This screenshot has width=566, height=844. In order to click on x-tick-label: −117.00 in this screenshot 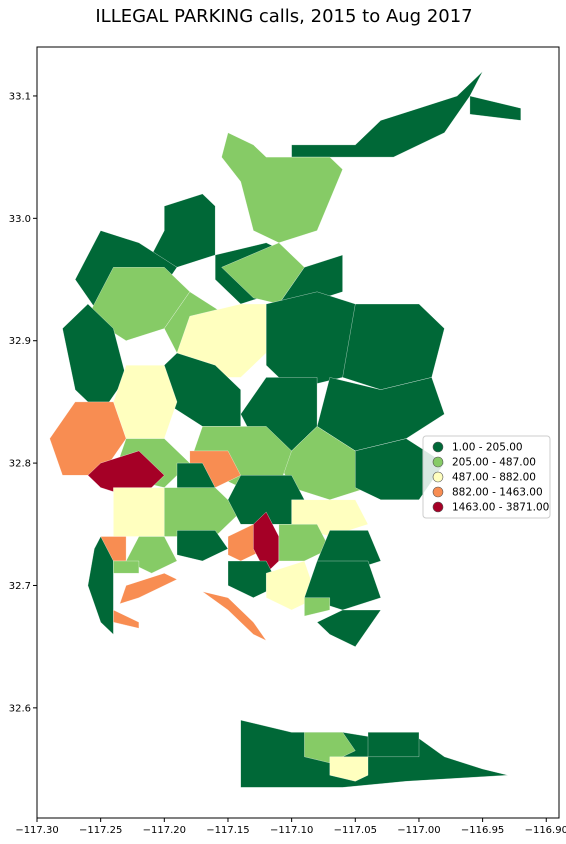, I will do `click(418, 830)`.